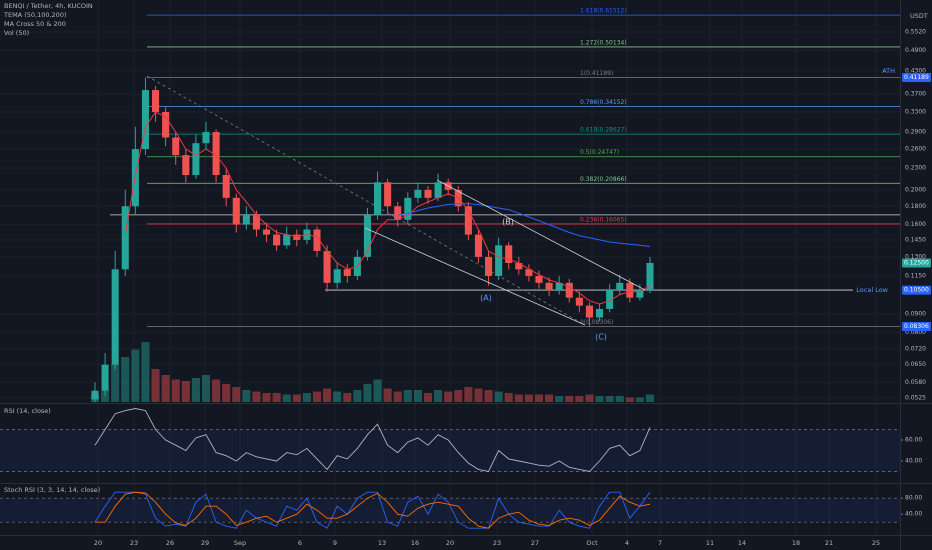 This screenshot has height=550, width=932. I want to click on x-tick-label: 23, so click(134, 543).